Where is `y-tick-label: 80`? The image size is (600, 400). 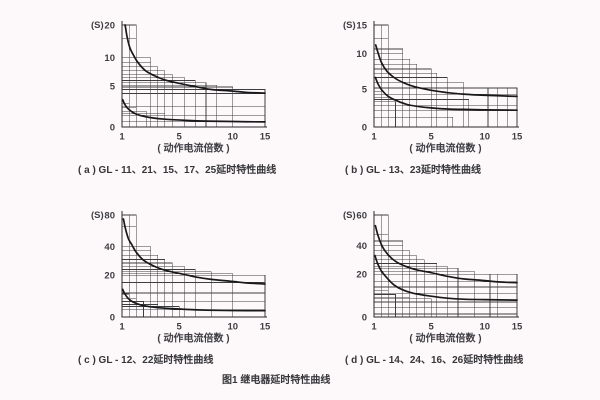
y-tick-label: 80 is located at coordinates (109, 216).